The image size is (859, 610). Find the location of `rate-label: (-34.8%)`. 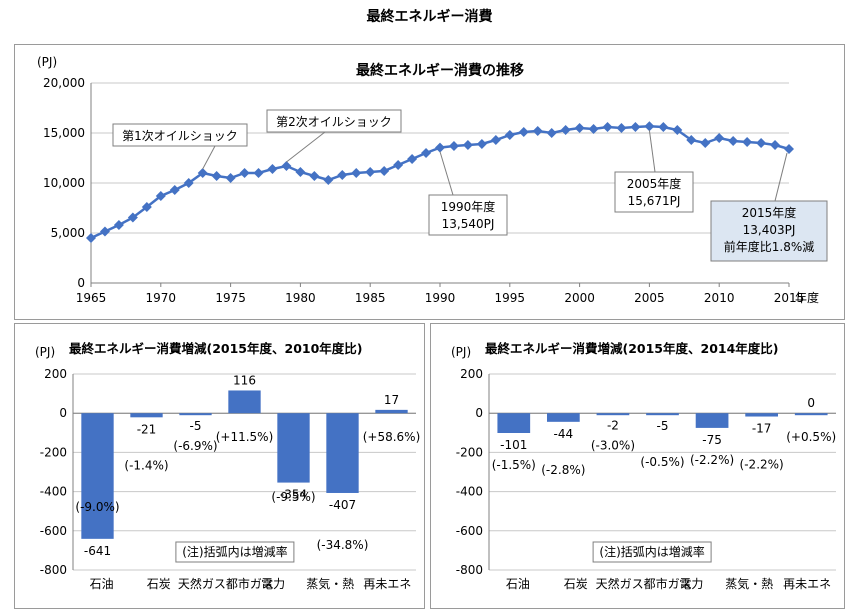

rate-label: (-34.8%) is located at coordinates (343, 545).